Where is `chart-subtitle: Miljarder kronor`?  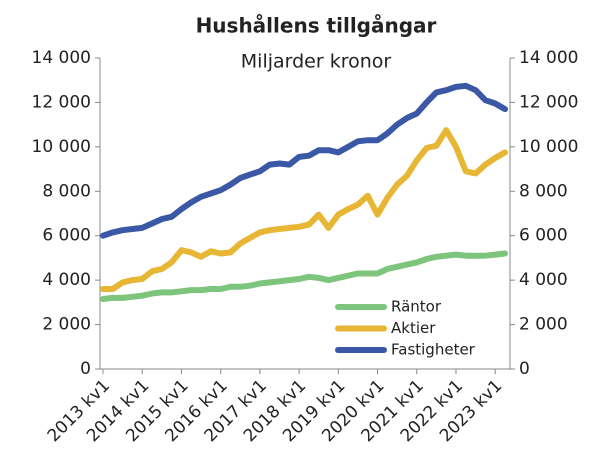
chart-subtitle: Miljarder kronor is located at coordinates (316, 62).